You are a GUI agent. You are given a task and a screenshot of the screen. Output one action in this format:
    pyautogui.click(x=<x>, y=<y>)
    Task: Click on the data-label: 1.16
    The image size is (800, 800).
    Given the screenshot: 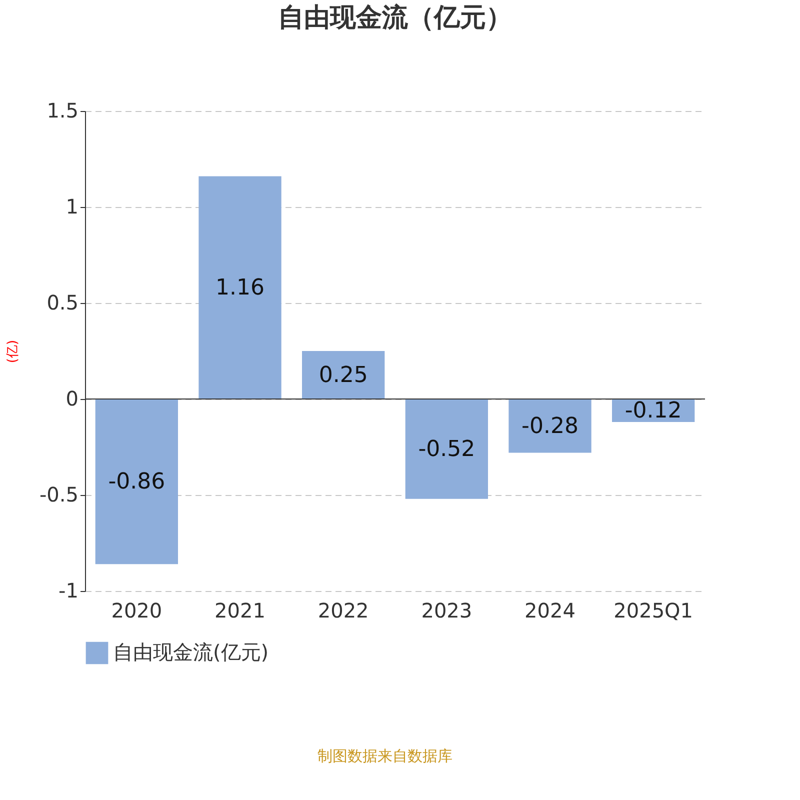 What is the action you would take?
    pyautogui.click(x=240, y=288)
    